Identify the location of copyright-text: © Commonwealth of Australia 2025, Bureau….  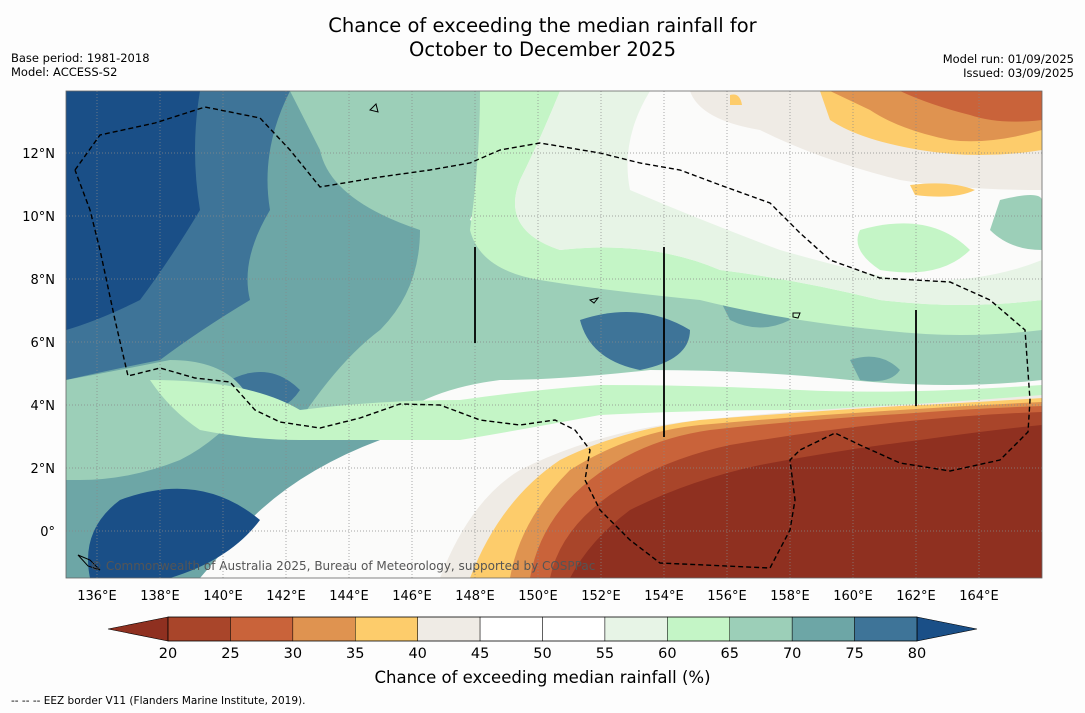
(342, 566).